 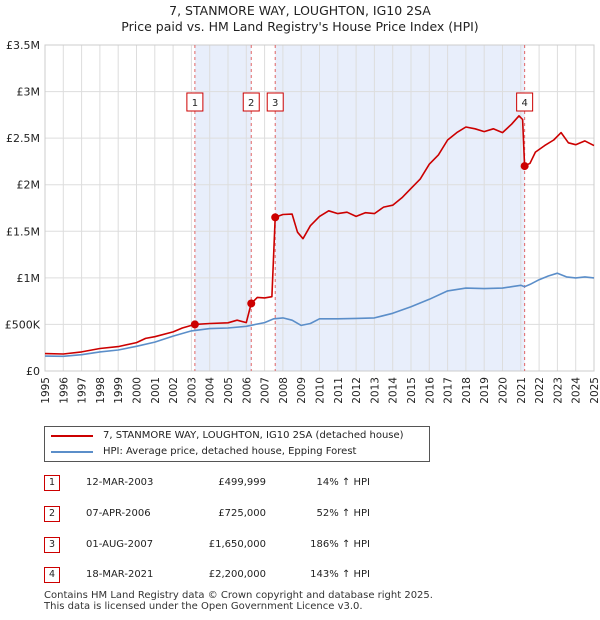 I want to click on y-tick-label: £2M, so click(x=29, y=185).